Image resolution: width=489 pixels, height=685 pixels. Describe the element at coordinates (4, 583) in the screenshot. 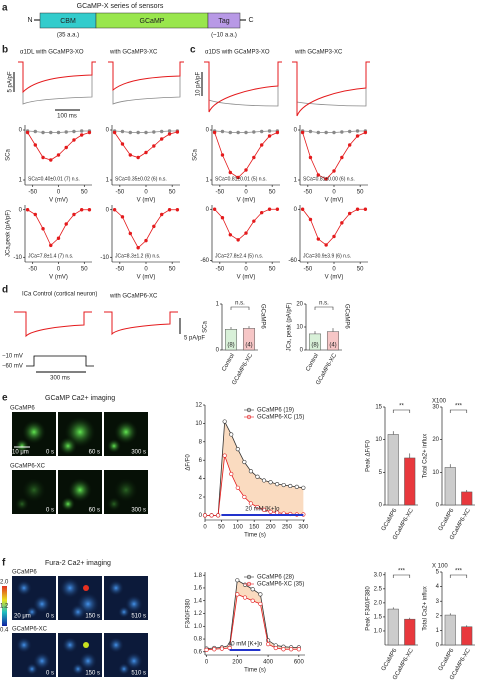

I see `colorbar-label: 2.0` at that location.